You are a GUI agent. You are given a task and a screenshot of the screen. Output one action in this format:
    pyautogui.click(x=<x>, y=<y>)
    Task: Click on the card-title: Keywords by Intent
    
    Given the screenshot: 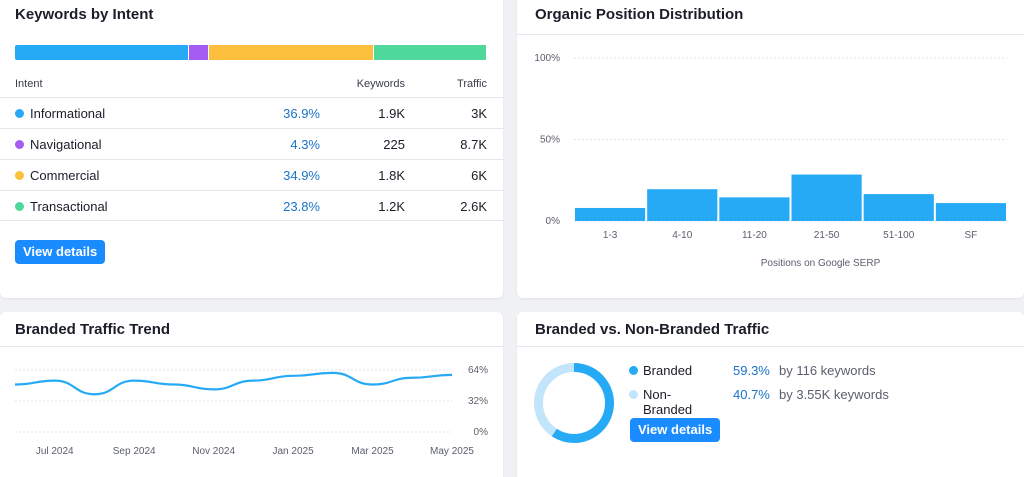 What is the action you would take?
    pyautogui.click(x=84, y=14)
    